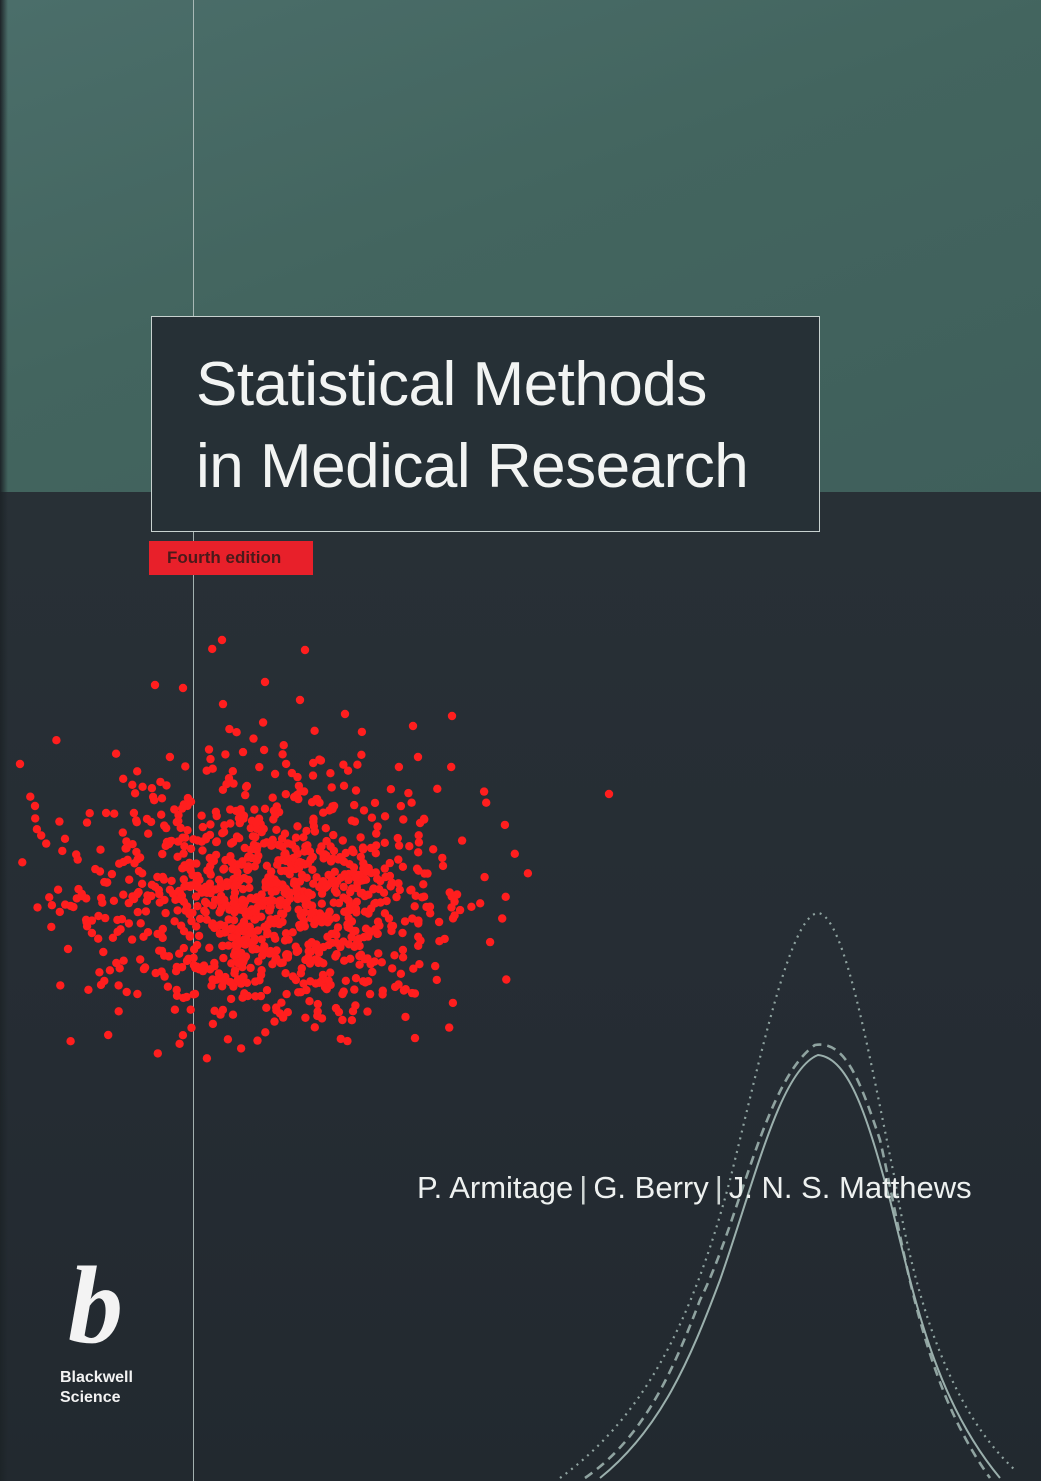 The image size is (1041, 1481). What do you see at coordinates (788, 1261) in the screenshot?
I see `dashed-curve` at bounding box center [788, 1261].